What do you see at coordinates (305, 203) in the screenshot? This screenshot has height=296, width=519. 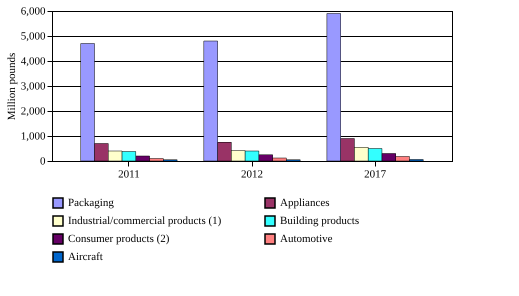 I see `legend-label: Appliances` at bounding box center [305, 203].